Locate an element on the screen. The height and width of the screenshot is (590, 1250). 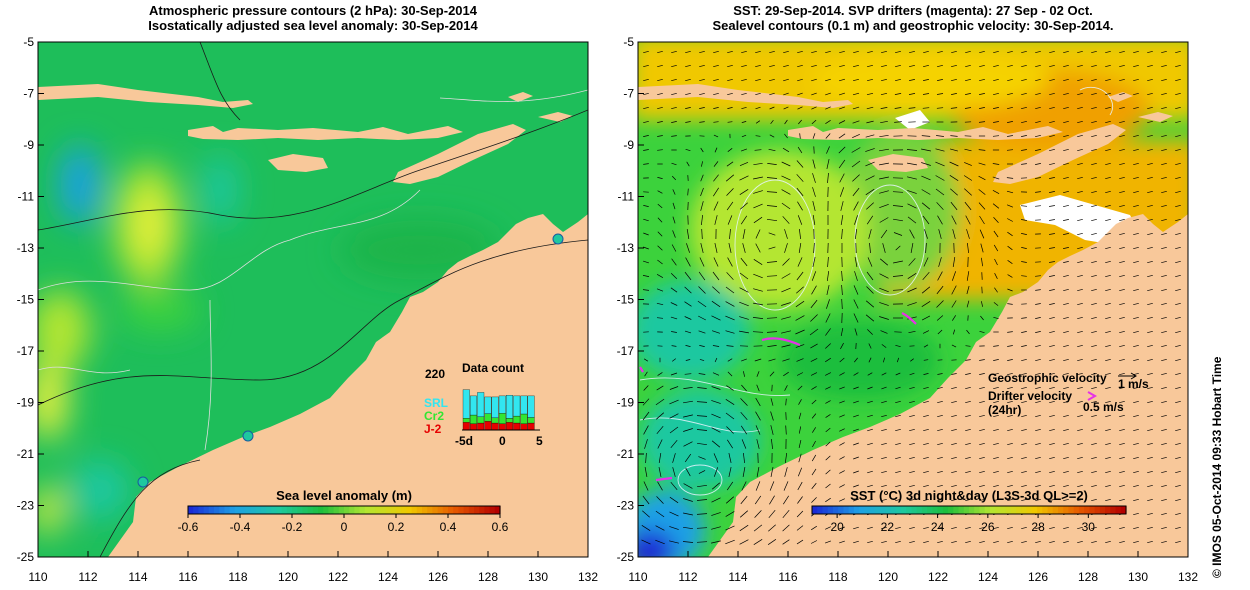
drifter-tracks is located at coordinates (778, 397).